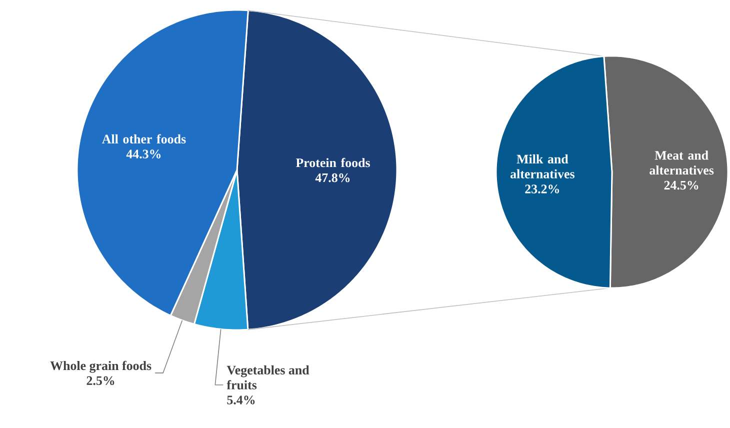  I want to click on data-label: 23.2%, so click(542, 189).